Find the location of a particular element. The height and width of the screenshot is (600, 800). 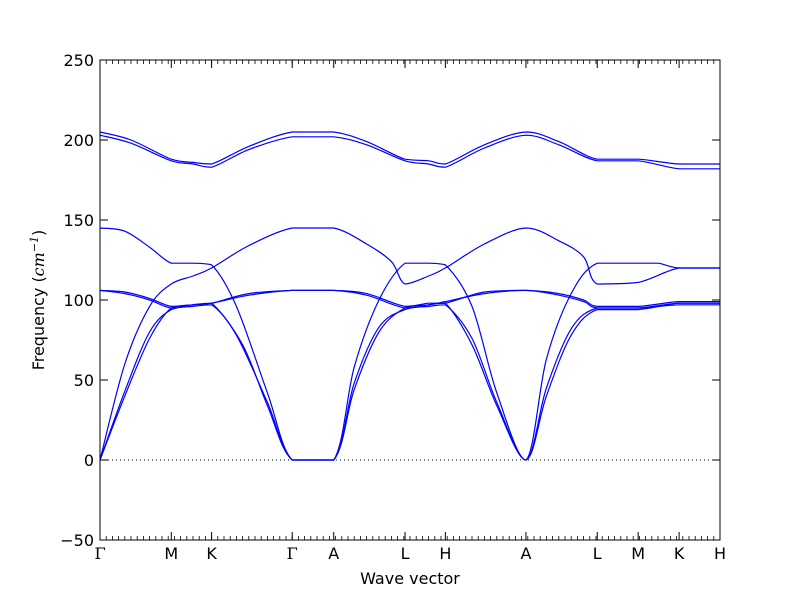

y-axis-label: Frequency (cm−1) is located at coordinates (38, 300).